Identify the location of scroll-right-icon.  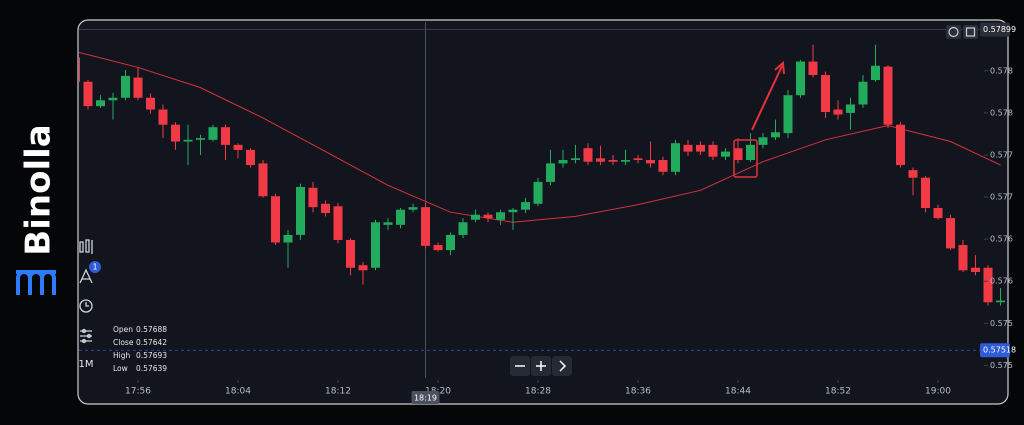
(563, 366).